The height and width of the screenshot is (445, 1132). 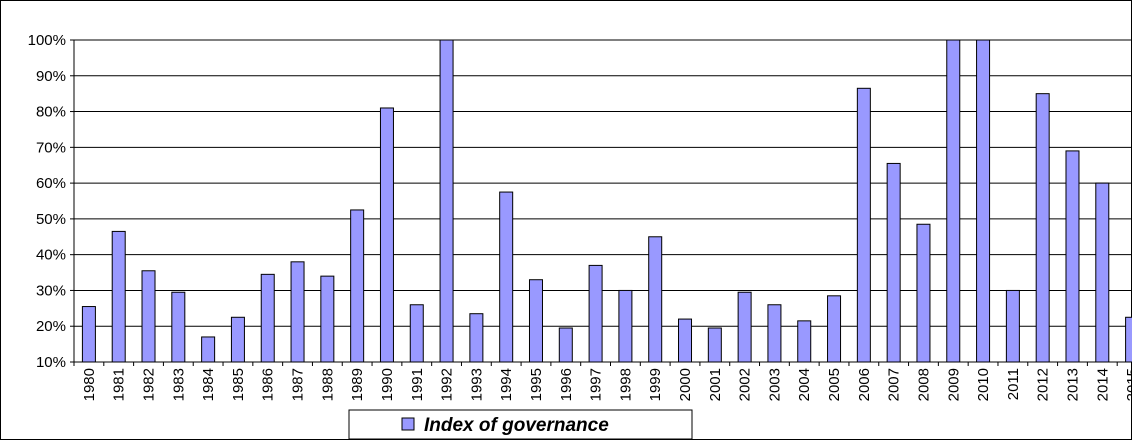 What do you see at coordinates (714, 345) in the screenshot?
I see `bar-2001` at bounding box center [714, 345].